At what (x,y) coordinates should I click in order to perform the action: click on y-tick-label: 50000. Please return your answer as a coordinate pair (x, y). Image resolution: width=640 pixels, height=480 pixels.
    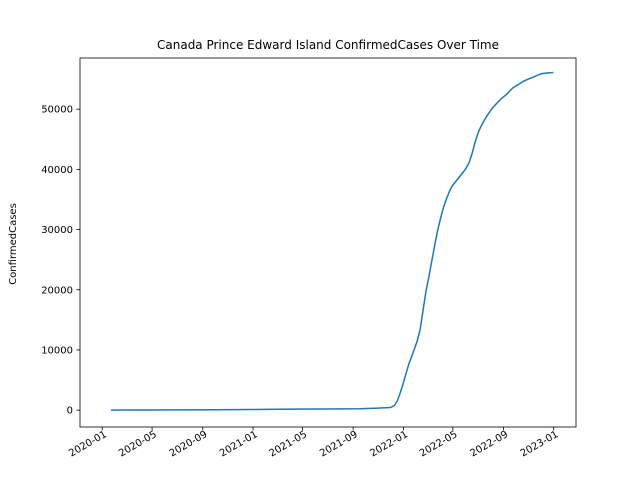
    Looking at the image, I should click on (57, 110).